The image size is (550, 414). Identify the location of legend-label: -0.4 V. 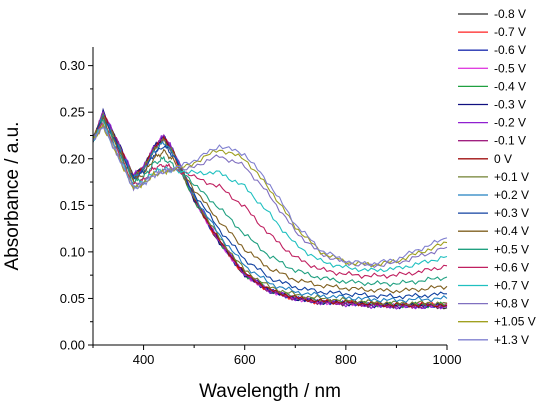
(510, 86).